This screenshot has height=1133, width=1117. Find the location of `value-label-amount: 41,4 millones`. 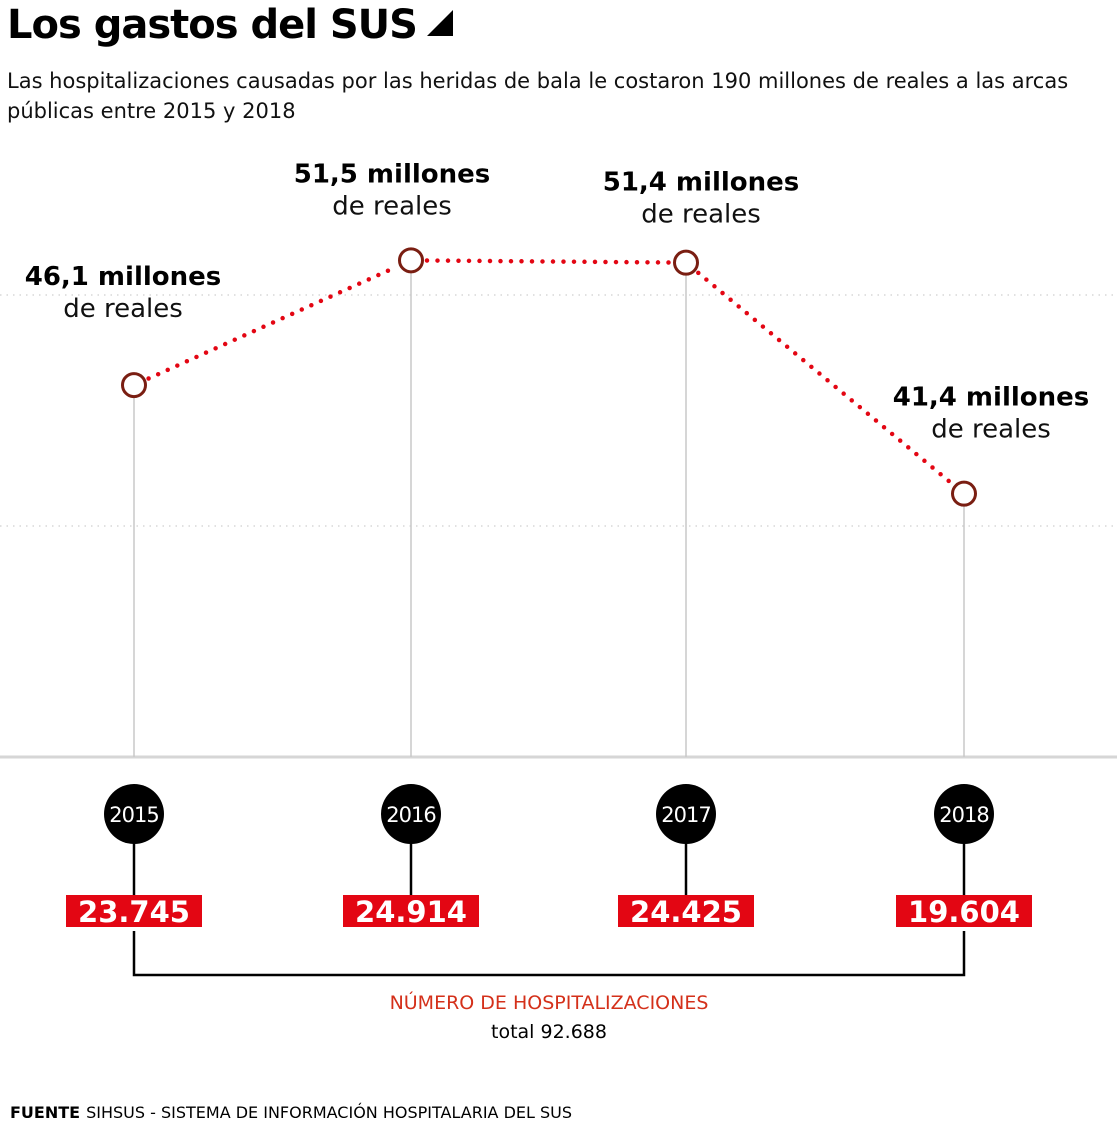

value-label-amount: 41,4 millones is located at coordinates (991, 398).